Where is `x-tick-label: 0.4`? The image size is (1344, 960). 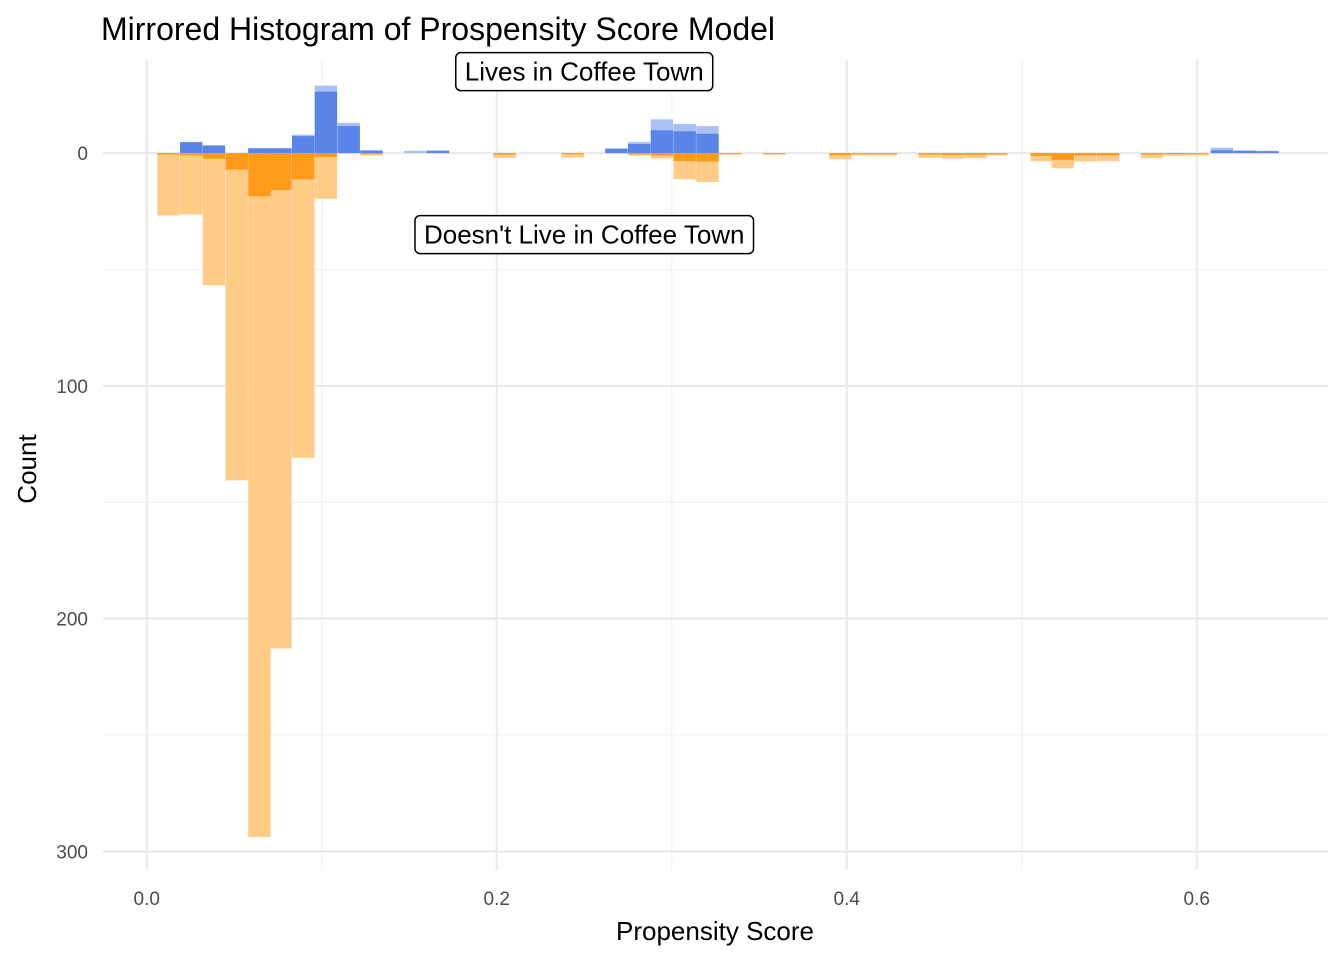
x-tick-label: 0.4 is located at coordinates (847, 899).